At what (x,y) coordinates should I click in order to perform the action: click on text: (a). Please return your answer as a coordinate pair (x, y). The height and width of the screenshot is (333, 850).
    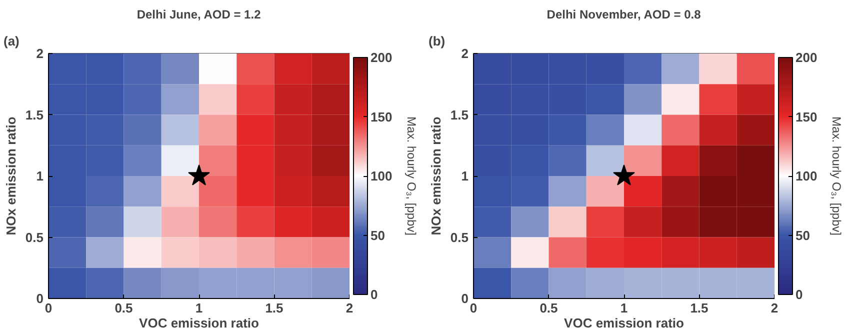
    Looking at the image, I should click on (12, 41).